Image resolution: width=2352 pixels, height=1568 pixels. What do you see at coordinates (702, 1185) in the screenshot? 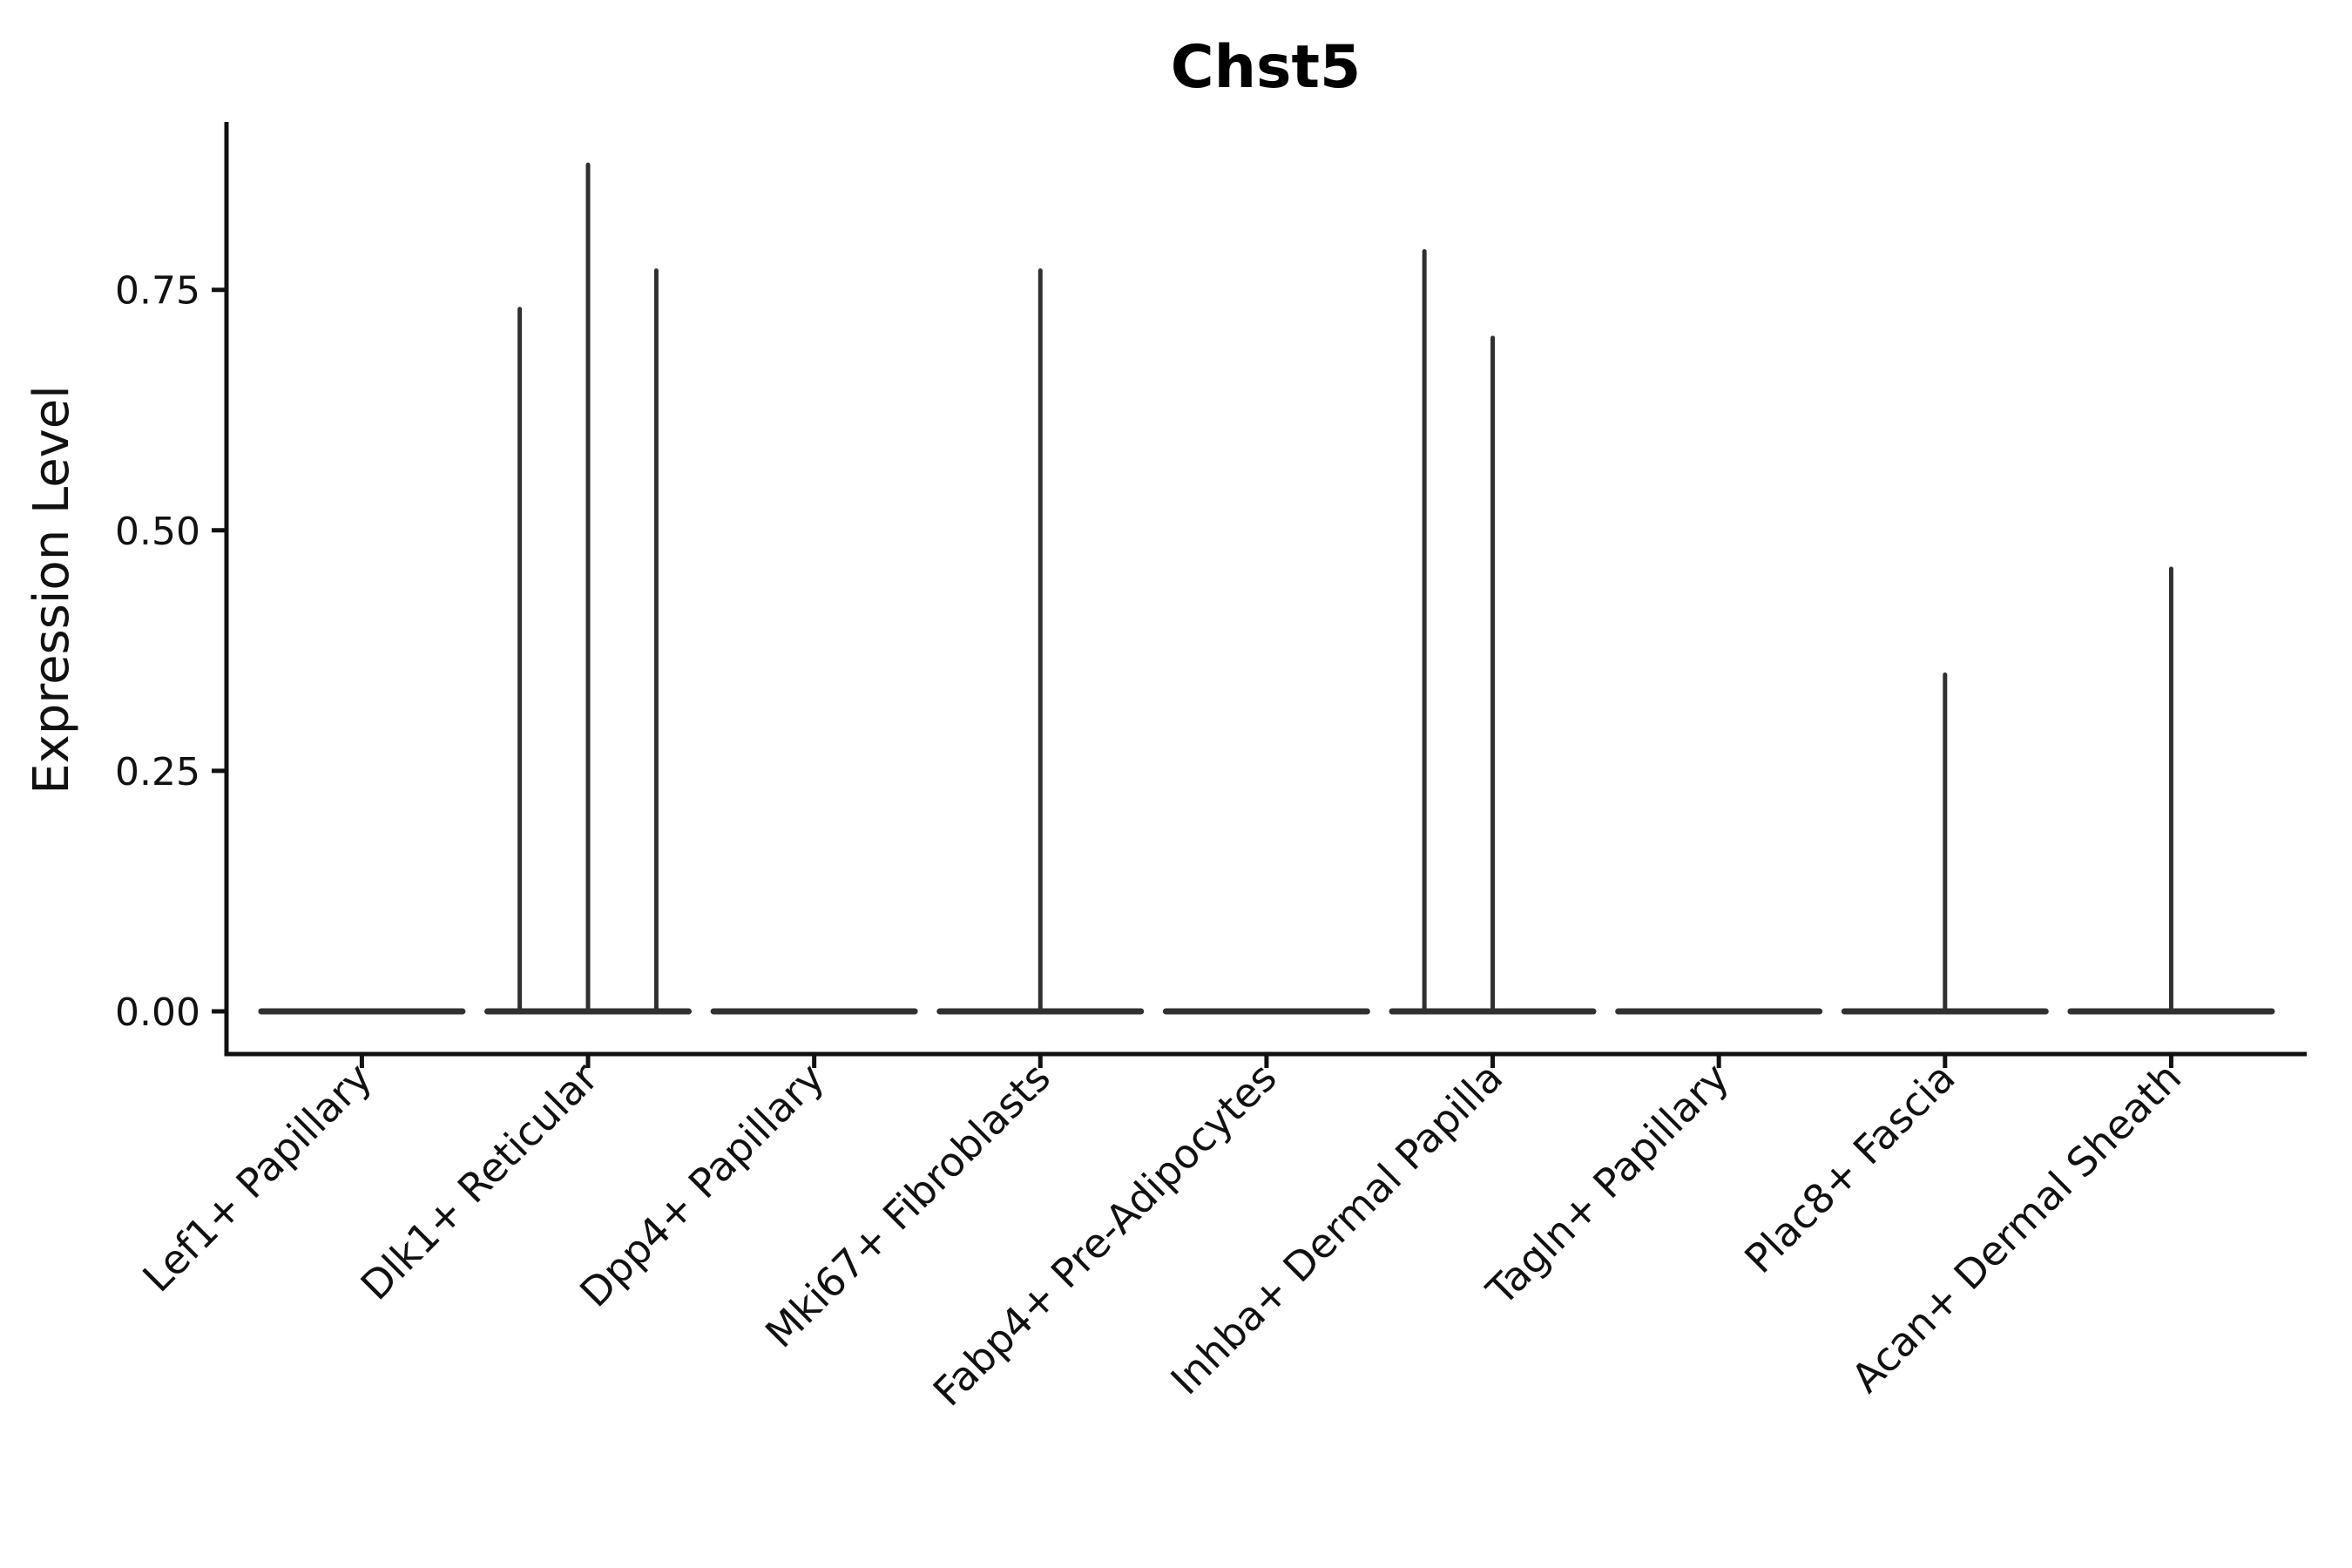
I see `x-tick-label: Dpp4+ Papillary` at bounding box center [702, 1185].